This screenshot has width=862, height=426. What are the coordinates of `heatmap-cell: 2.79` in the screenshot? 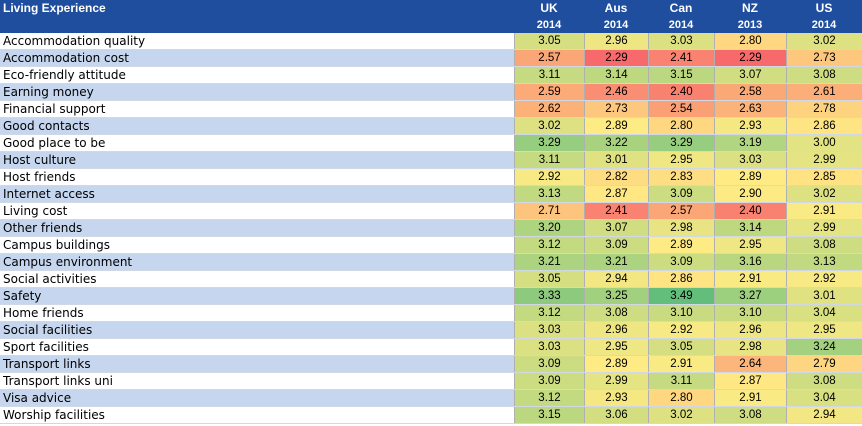 It's located at (824, 364).